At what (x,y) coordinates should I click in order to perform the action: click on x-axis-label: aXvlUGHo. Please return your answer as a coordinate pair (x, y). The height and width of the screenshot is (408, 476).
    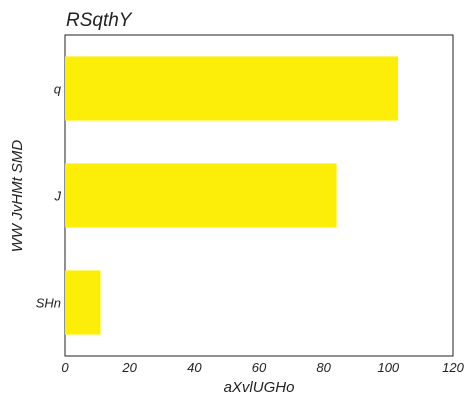
    Looking at the image, I should click on (259, 387).